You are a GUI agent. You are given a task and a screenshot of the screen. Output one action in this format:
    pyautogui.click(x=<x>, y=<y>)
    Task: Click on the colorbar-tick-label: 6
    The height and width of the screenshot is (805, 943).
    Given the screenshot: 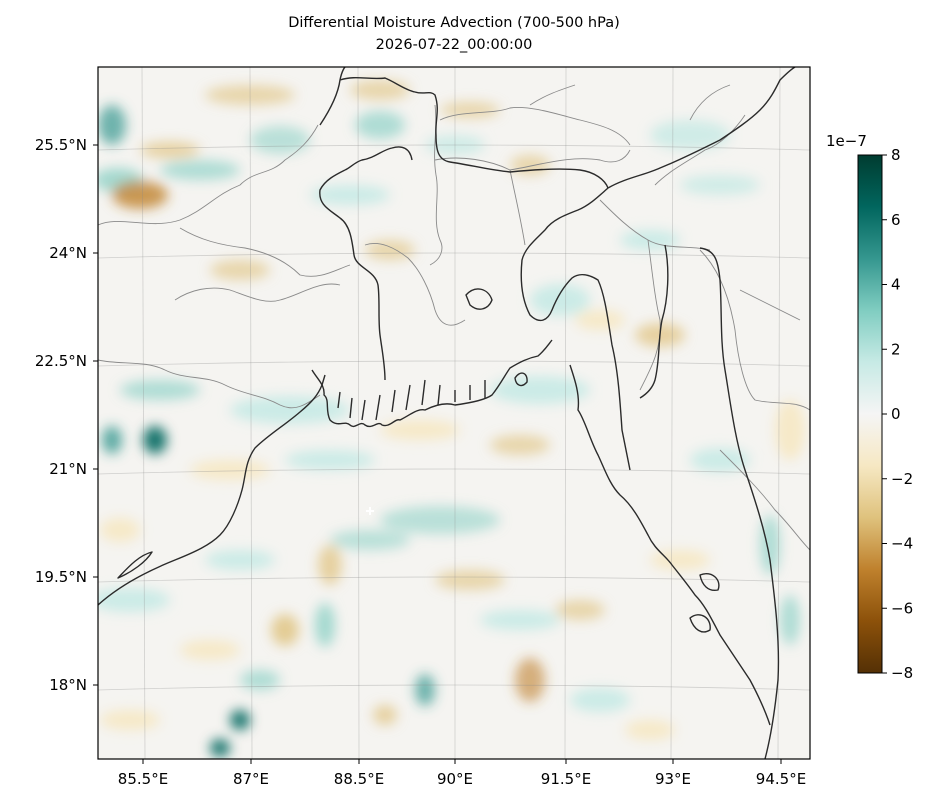 What is the action you would take?
    pyautogui.click(x=896, y=220)
    